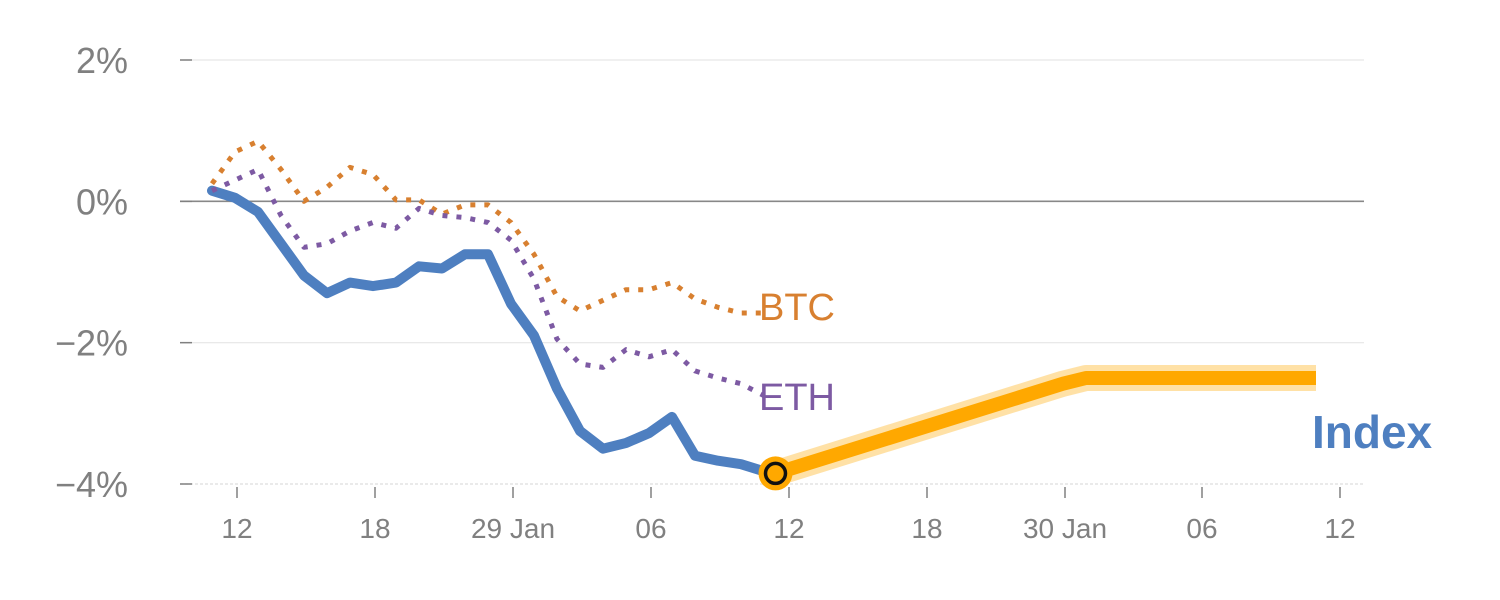  What do you see at coordinates (797, 398) in the screenshot?
I see `eth-series-label: ETH` at bounding box center [797, 398].